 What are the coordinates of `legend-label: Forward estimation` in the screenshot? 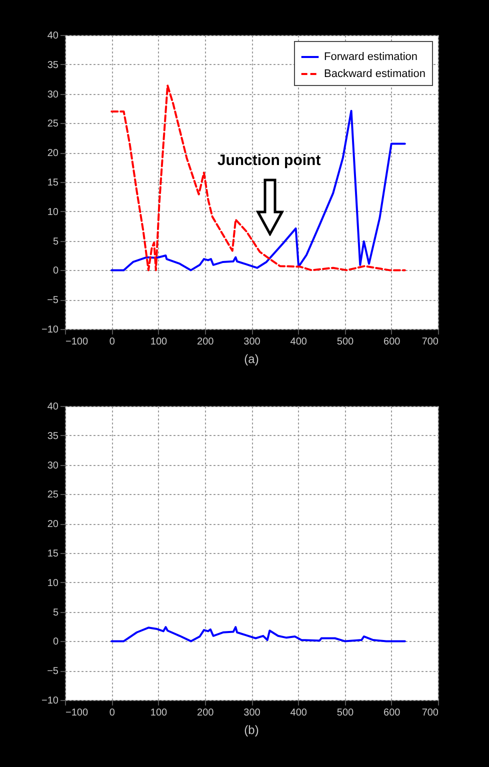 It's located at (371, 57).